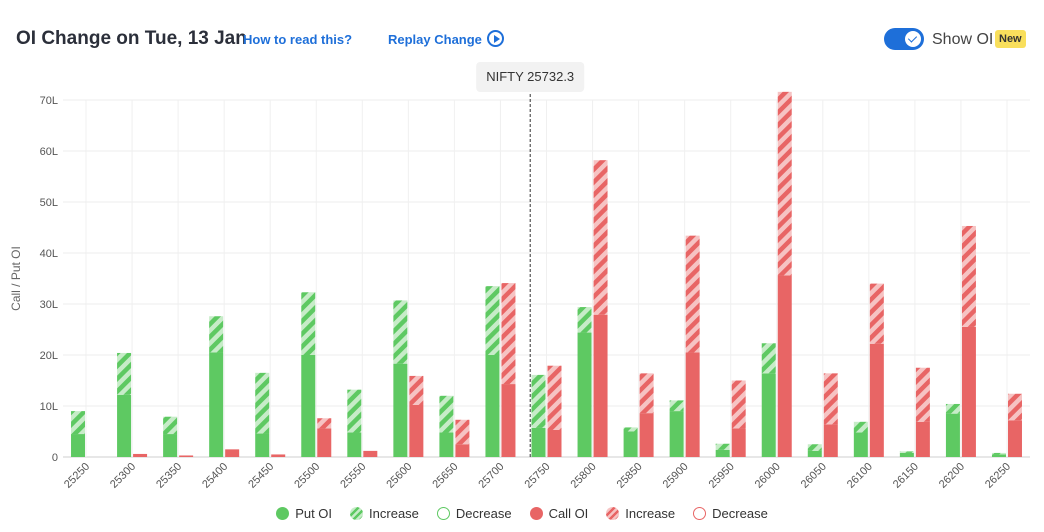 The image size is (1044, 532). What do you see at coordinates (49, 152) in the screenshot?
I see `y-tick-label: 60L` at bounding box center [49, 152].